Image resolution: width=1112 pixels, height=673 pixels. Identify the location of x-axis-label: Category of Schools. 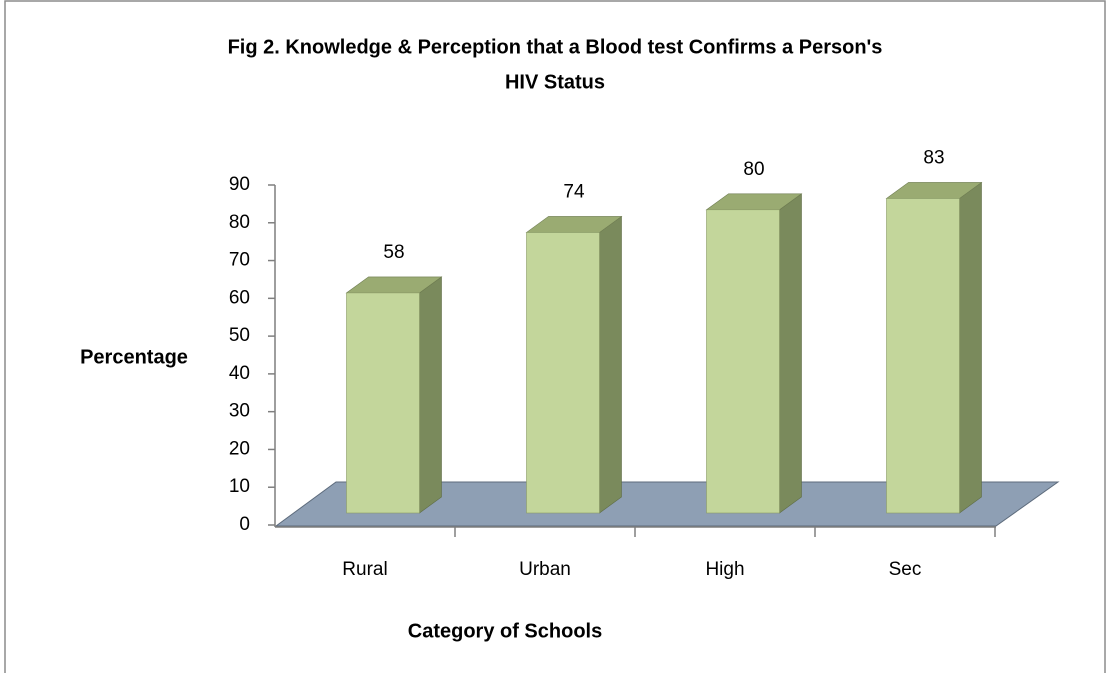
(505, 631).